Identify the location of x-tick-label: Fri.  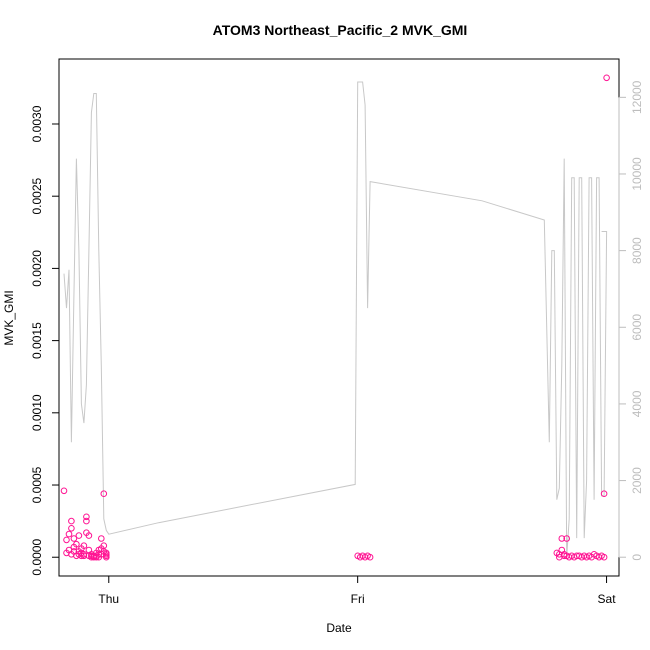
(358, 599).